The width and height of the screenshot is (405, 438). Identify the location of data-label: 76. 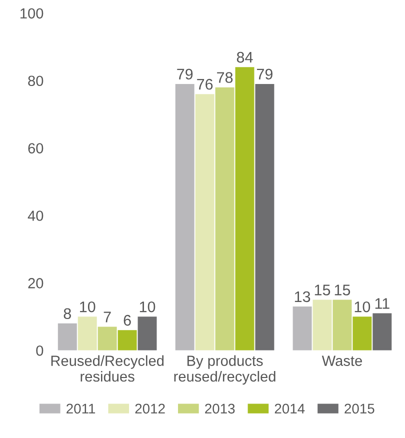
(205, 84).